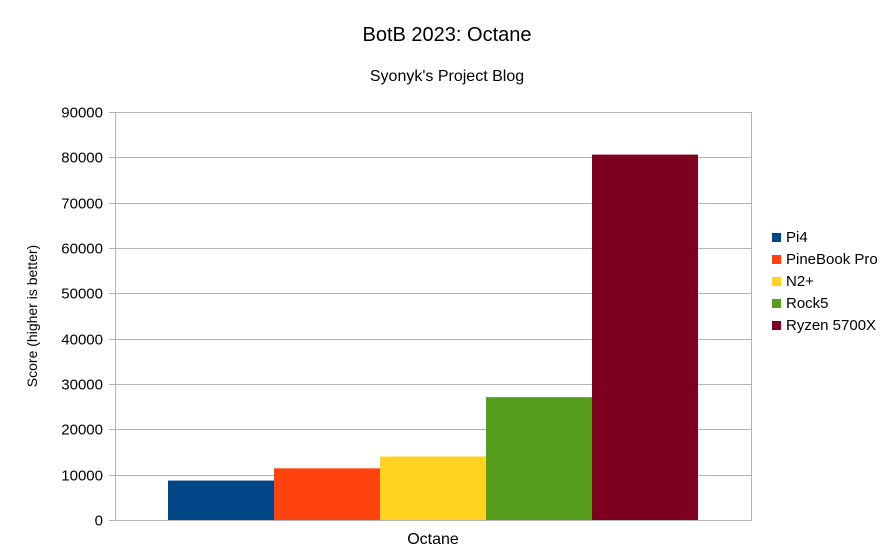  I want to click on legend-swatch-n2plus, so click(776, 281).